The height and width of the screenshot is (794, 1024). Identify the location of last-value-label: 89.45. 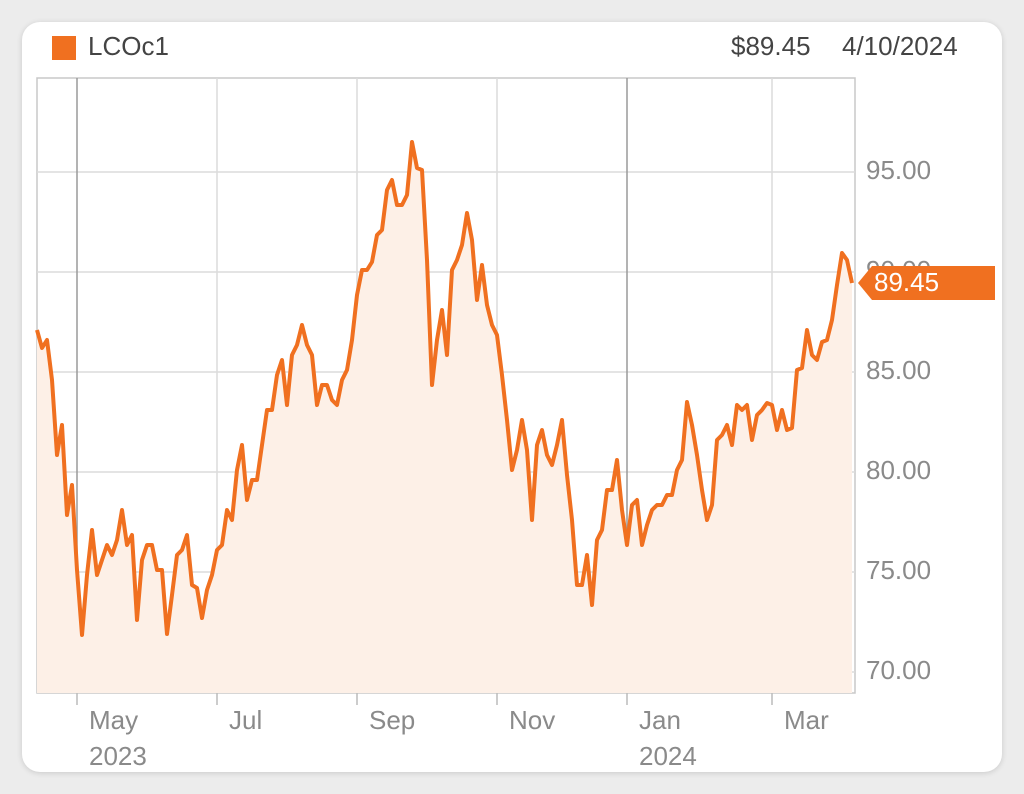
(906, 282).